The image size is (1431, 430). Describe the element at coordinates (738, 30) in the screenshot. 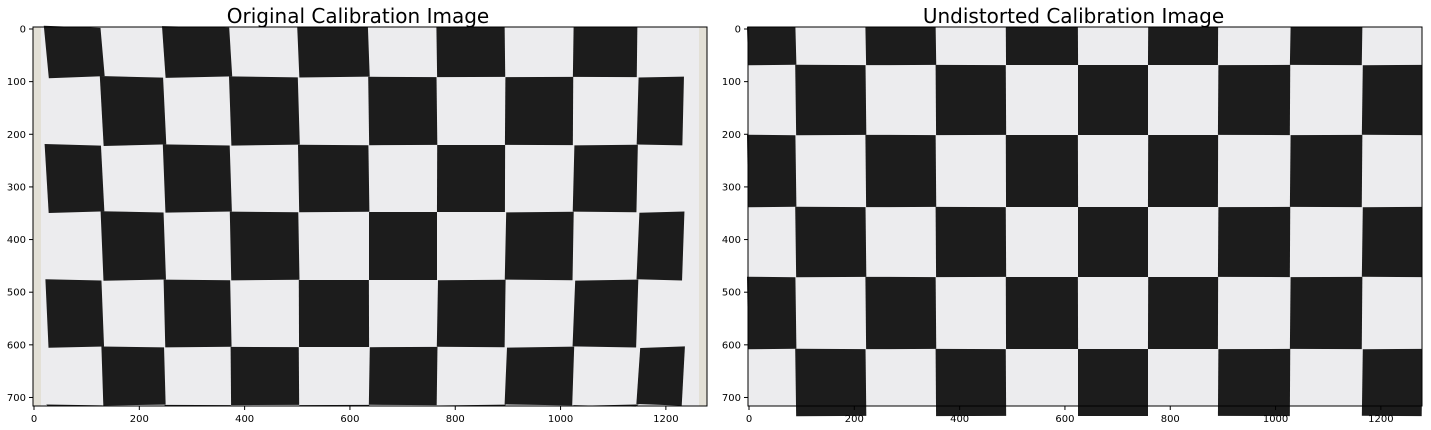

I see `y-tick-label: 0` at that location.